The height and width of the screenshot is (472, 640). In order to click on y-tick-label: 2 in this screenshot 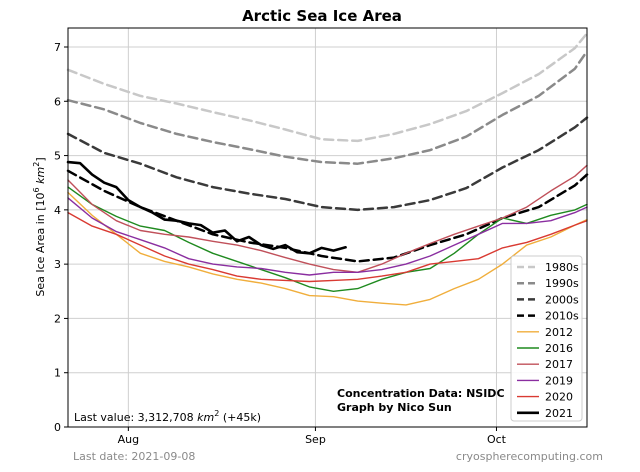, I will do `click(57, 318)`.